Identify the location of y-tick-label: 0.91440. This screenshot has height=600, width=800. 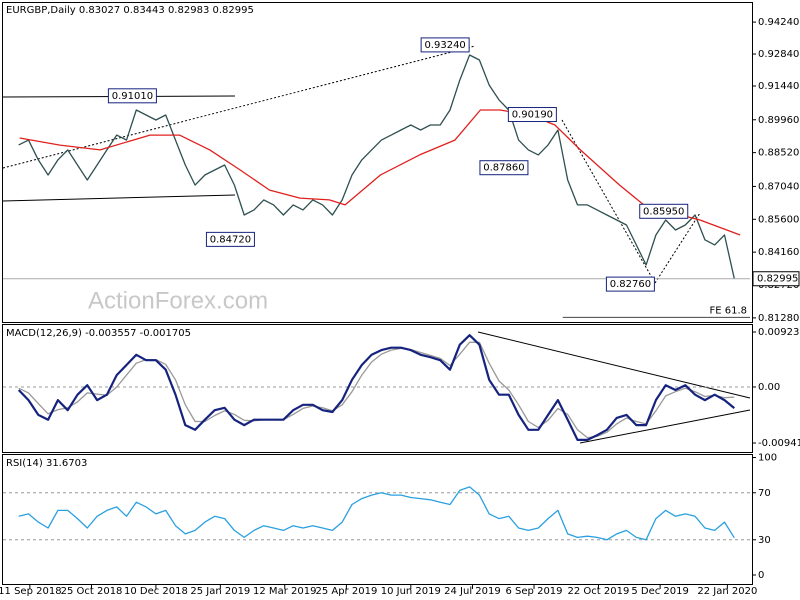
(778, 86).